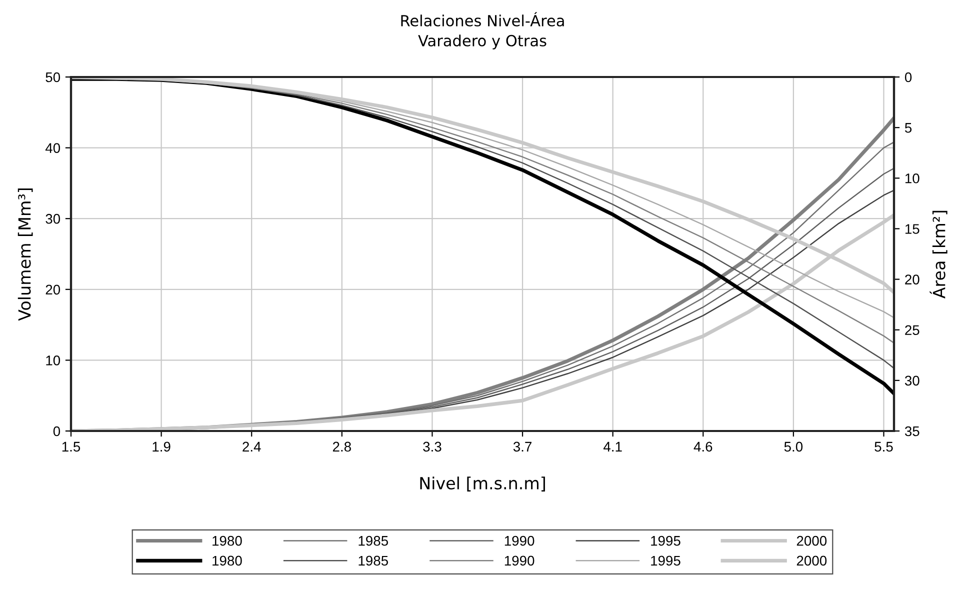  Describe the element at coordinates (912, 178) in the screenshot. I see `y2-tick-label: 10` at that location.